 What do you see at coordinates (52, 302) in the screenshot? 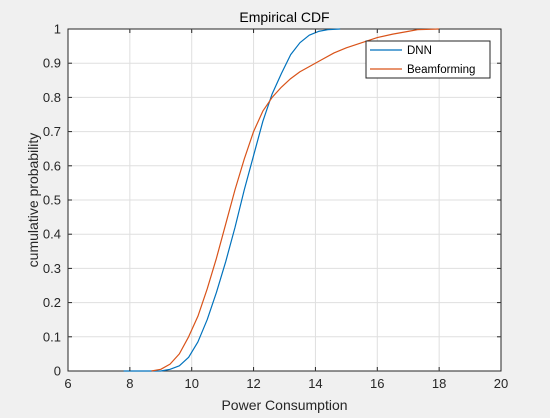
I see `y-tick-label: 0.2` at bounding box center [52, 302].